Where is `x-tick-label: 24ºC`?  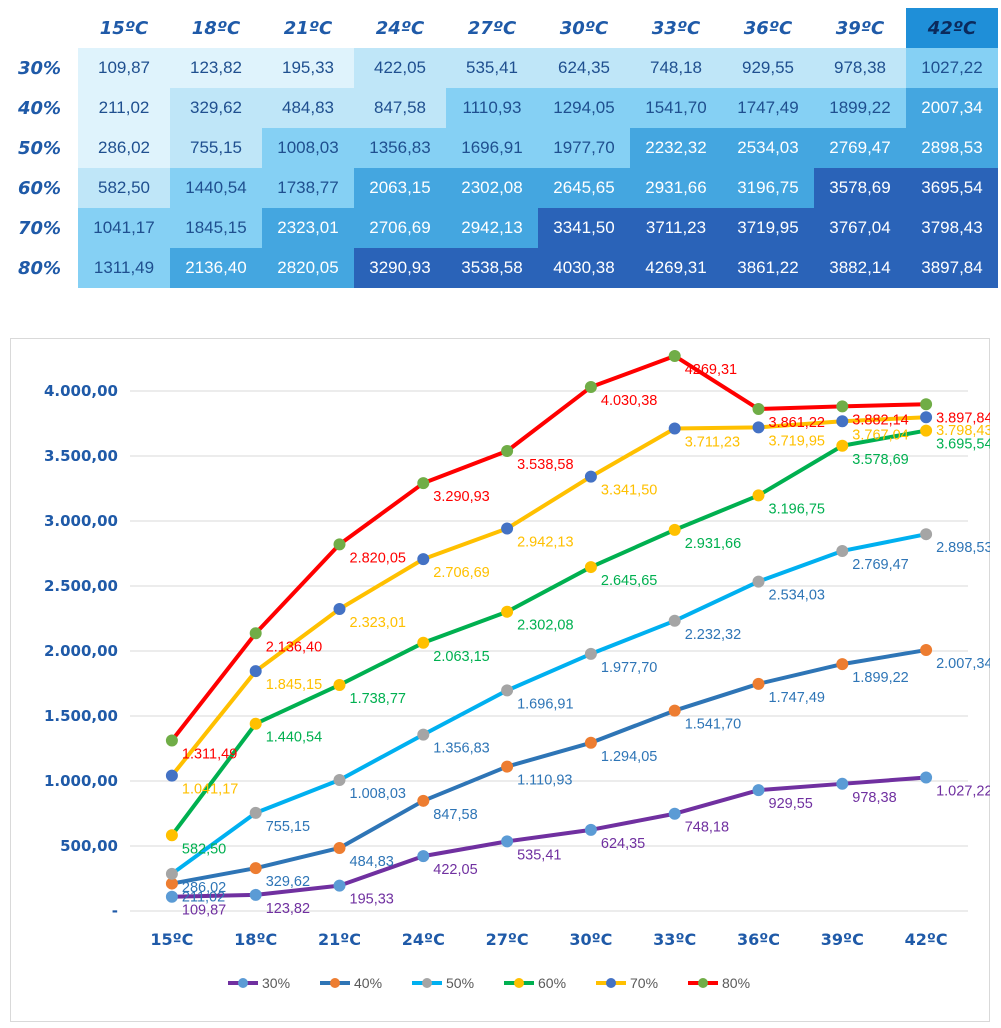 x-tick-label: 24ºC is located at coordinates (423, 939).